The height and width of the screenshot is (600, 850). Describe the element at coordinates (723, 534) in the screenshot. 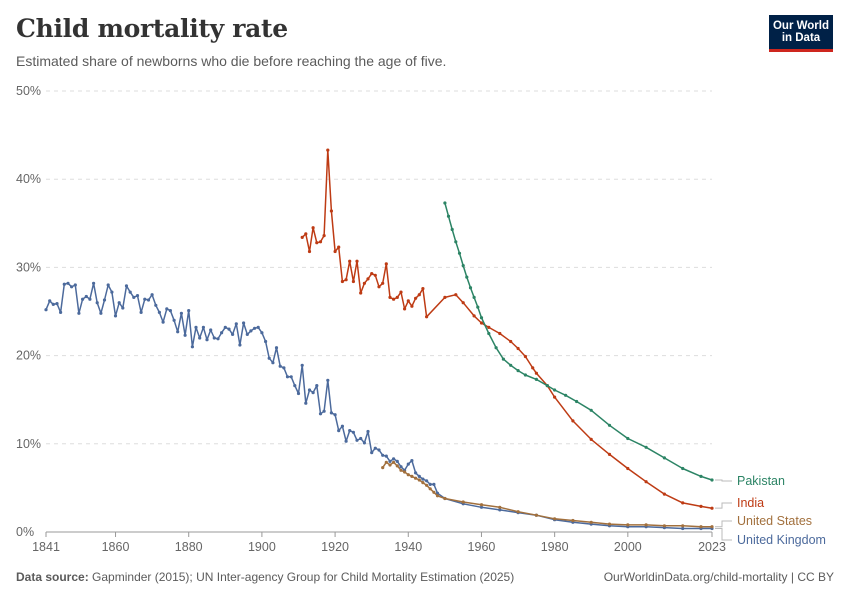

I see `label-leader-line` at that location.